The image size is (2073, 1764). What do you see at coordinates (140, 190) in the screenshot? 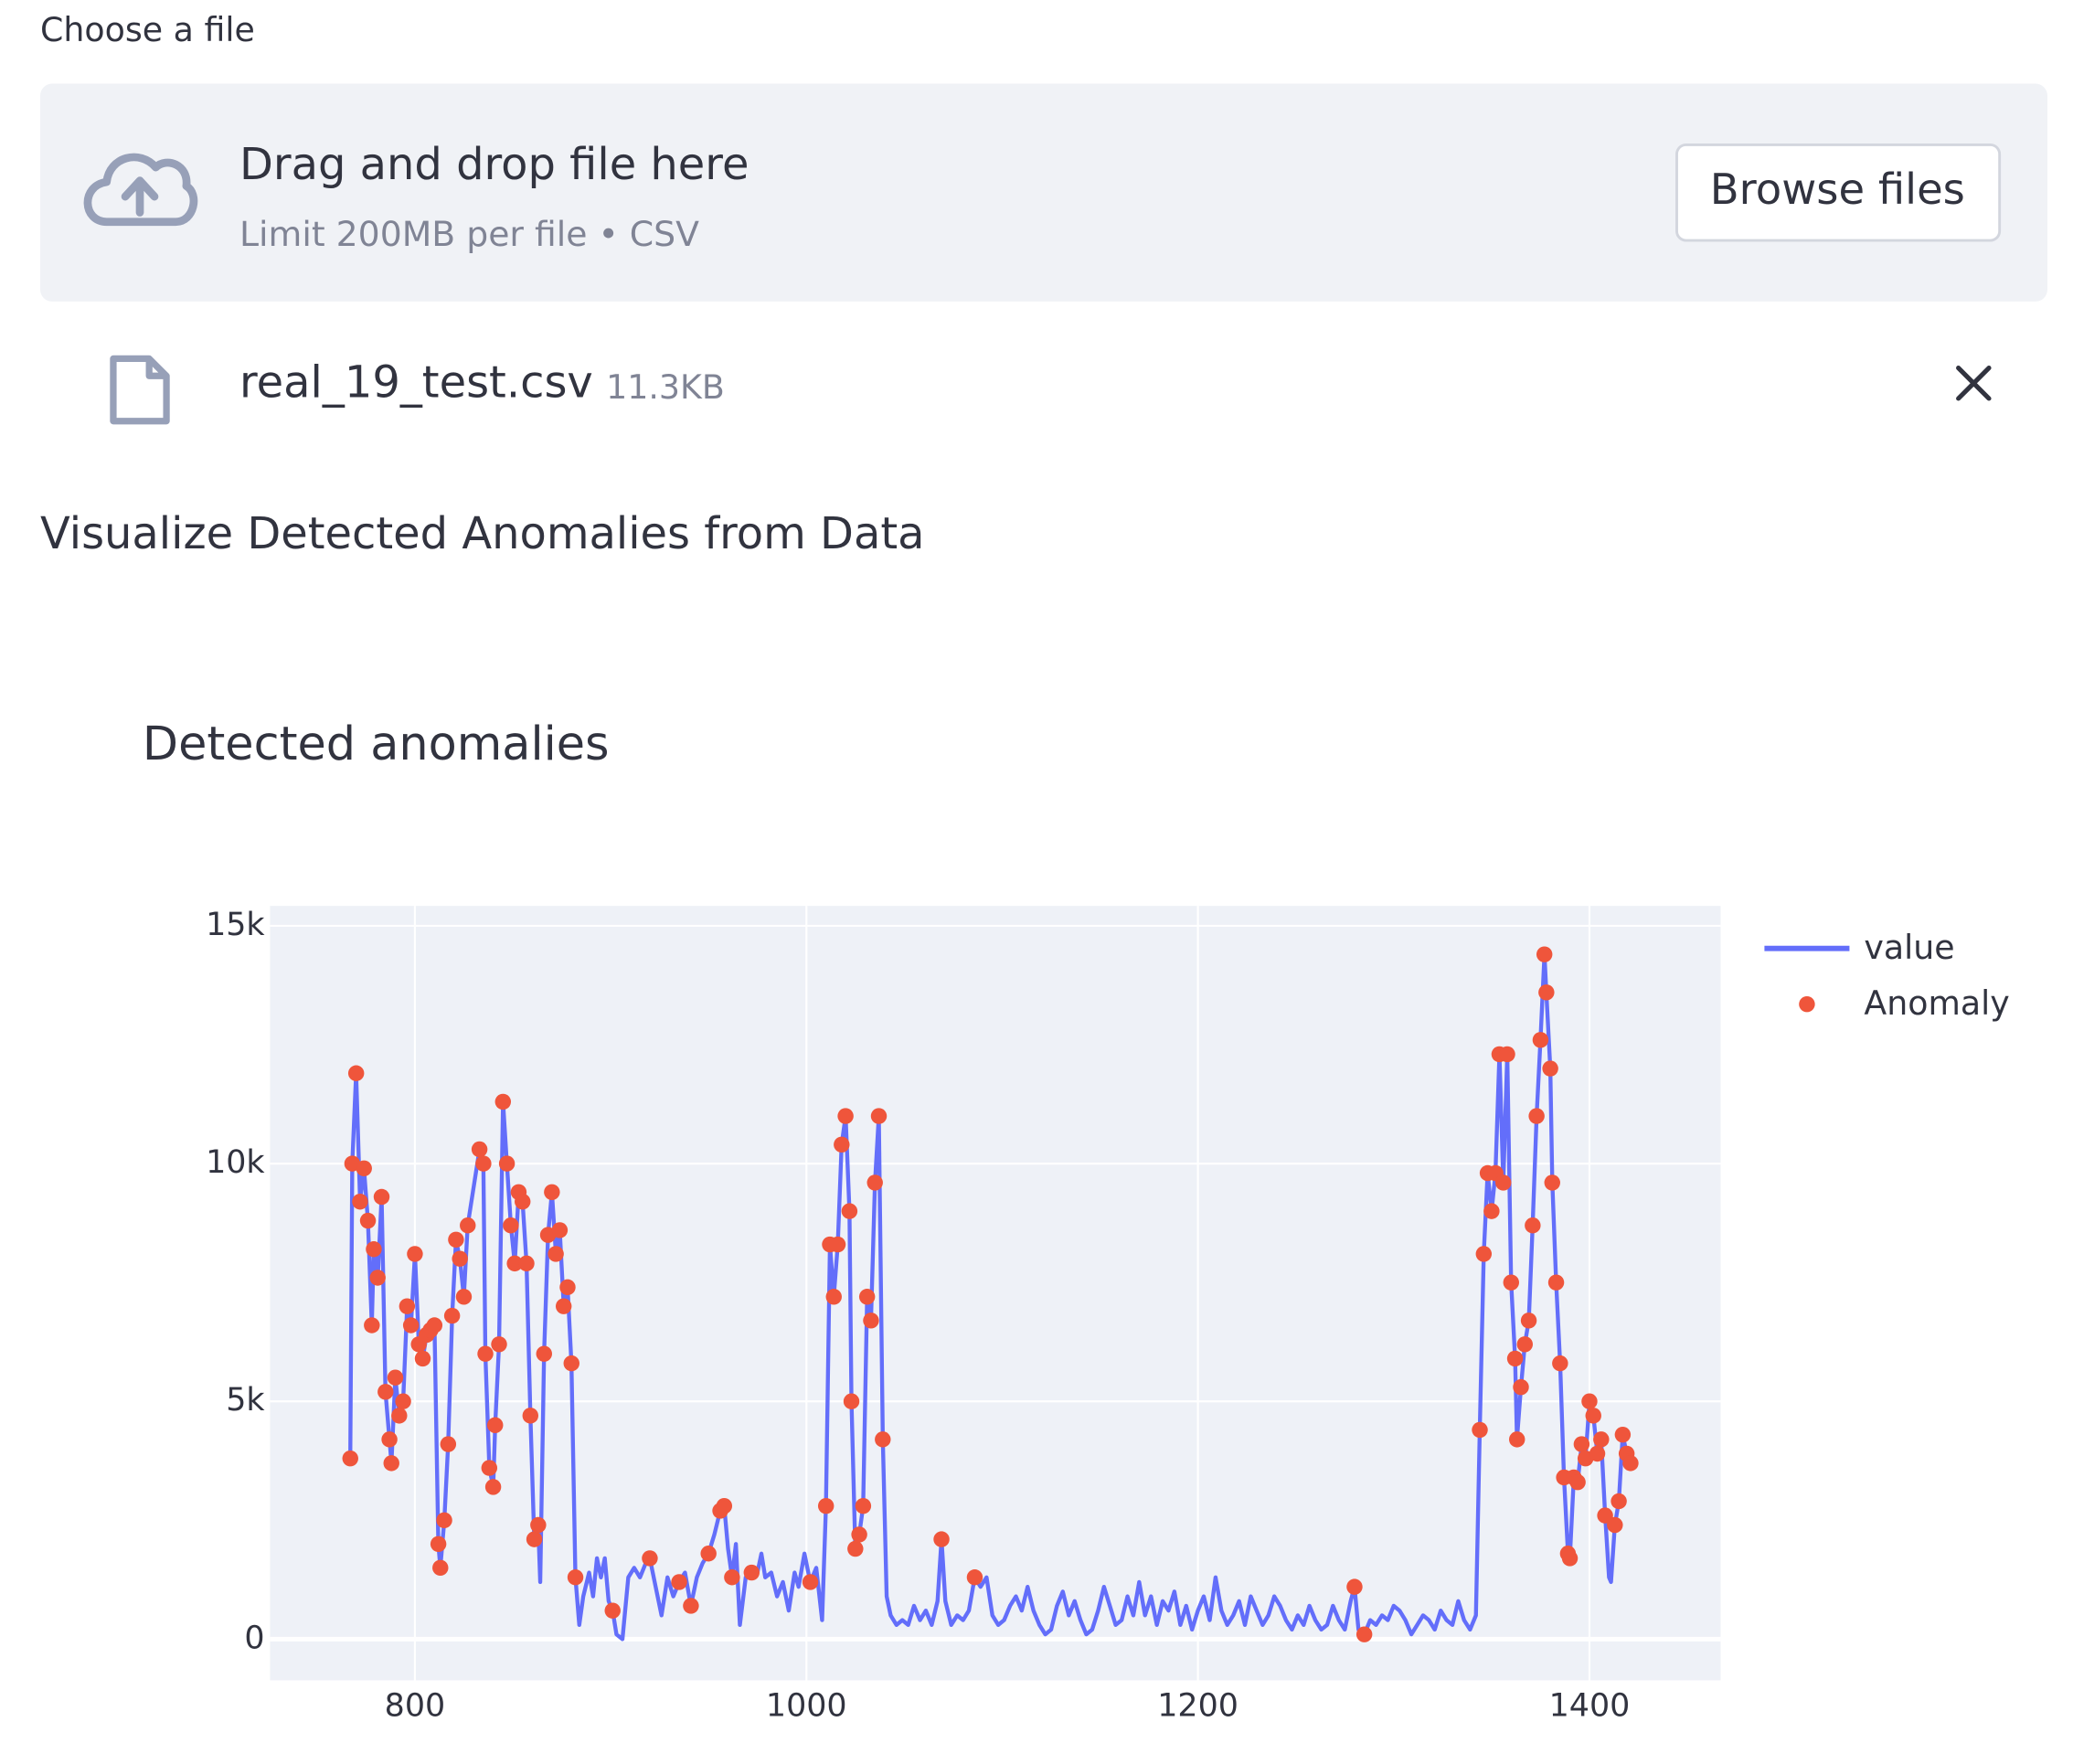
I see `cloud-icon` at bounding box center [140, 190].